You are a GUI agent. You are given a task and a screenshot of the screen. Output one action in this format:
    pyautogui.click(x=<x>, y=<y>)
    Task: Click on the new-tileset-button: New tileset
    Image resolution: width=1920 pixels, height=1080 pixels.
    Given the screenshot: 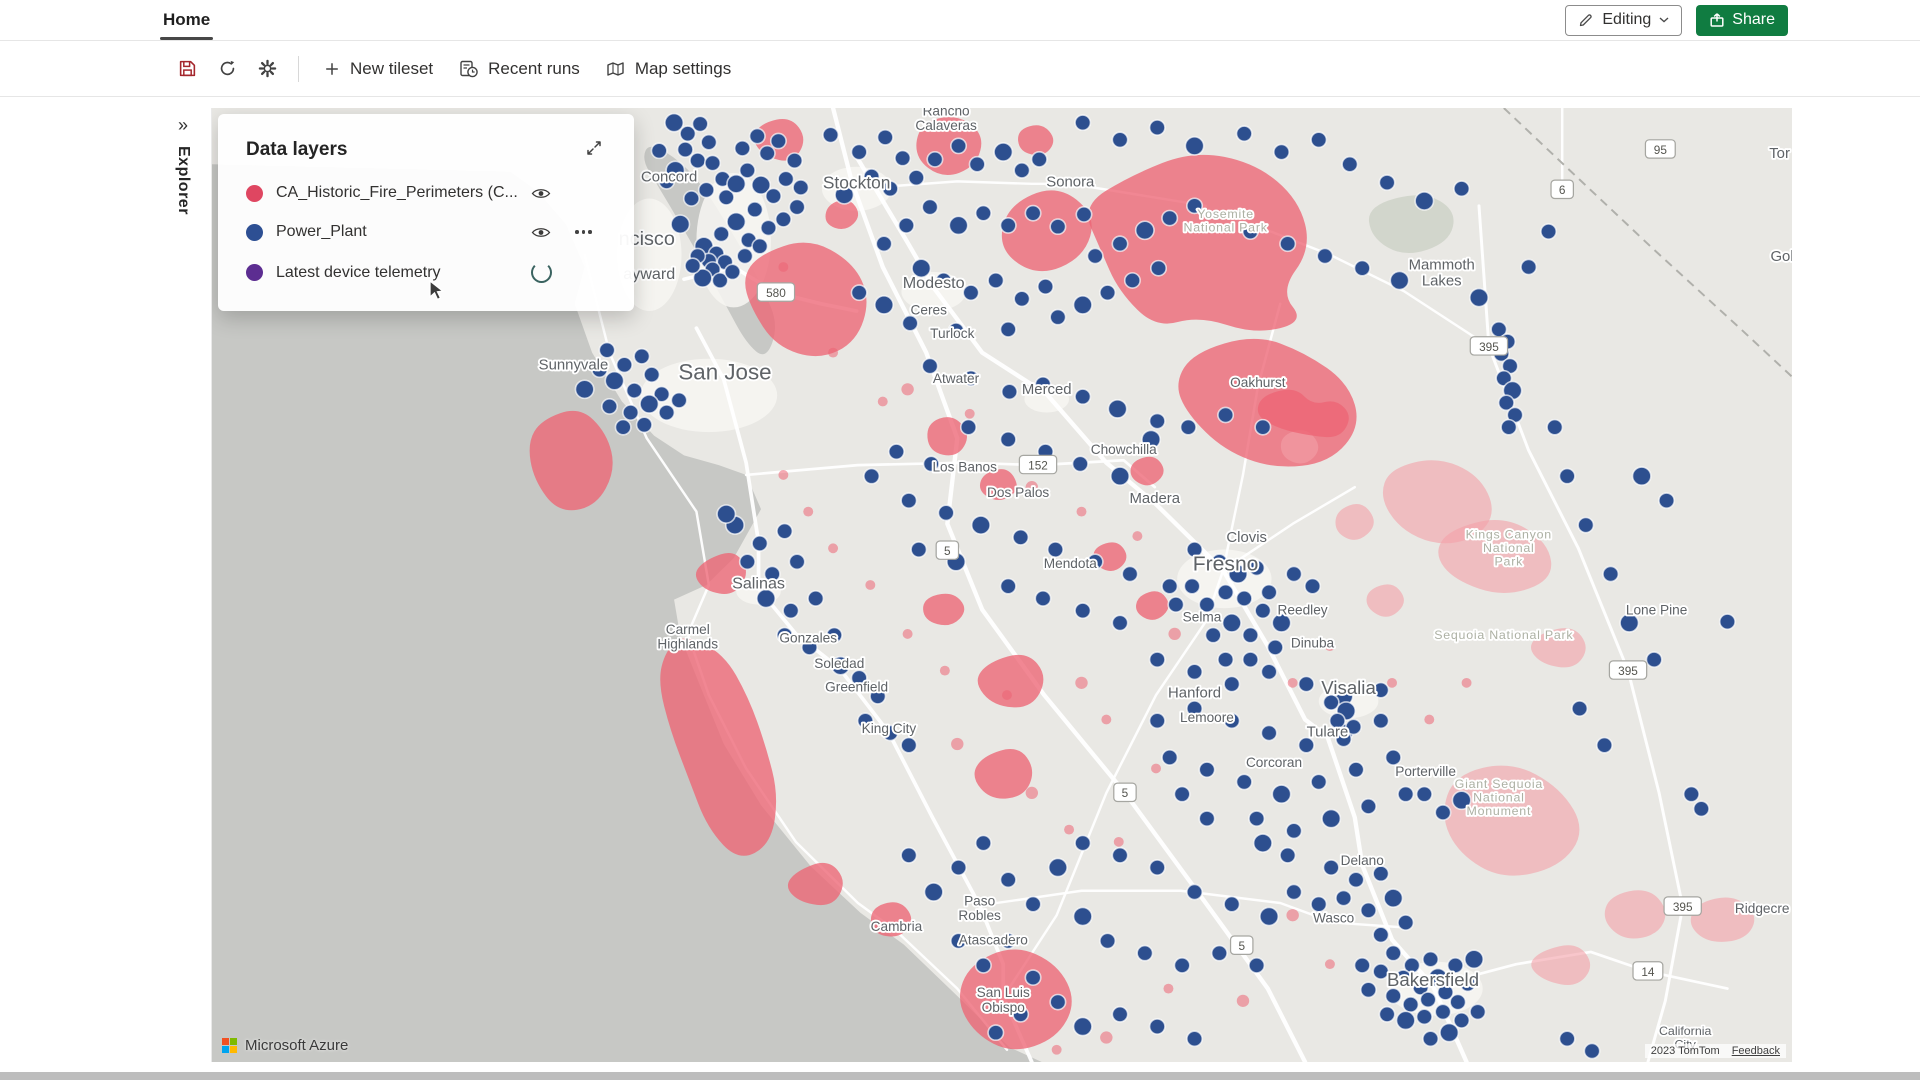 What is the action you would take?
    pyautogui.click(x=378, y=69)
    